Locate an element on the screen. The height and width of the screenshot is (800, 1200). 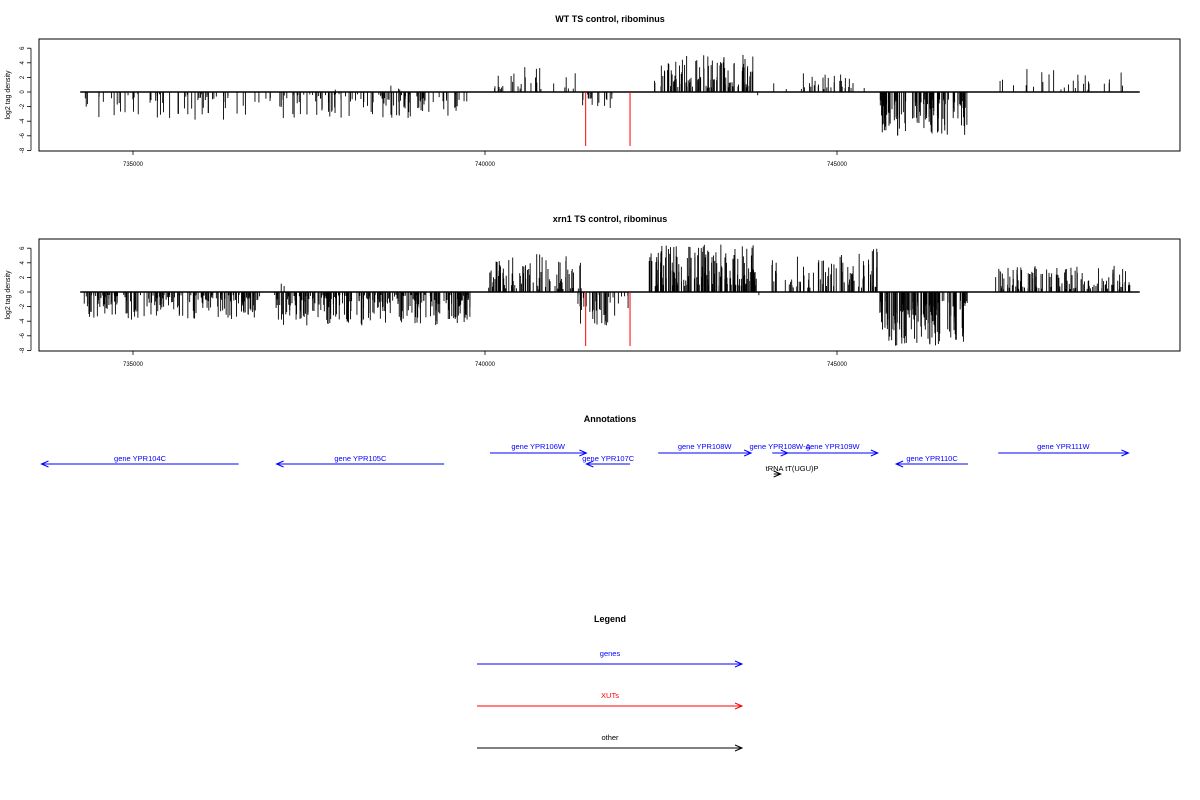
annotations-title: Annotations is located at coordinates (610, 419).